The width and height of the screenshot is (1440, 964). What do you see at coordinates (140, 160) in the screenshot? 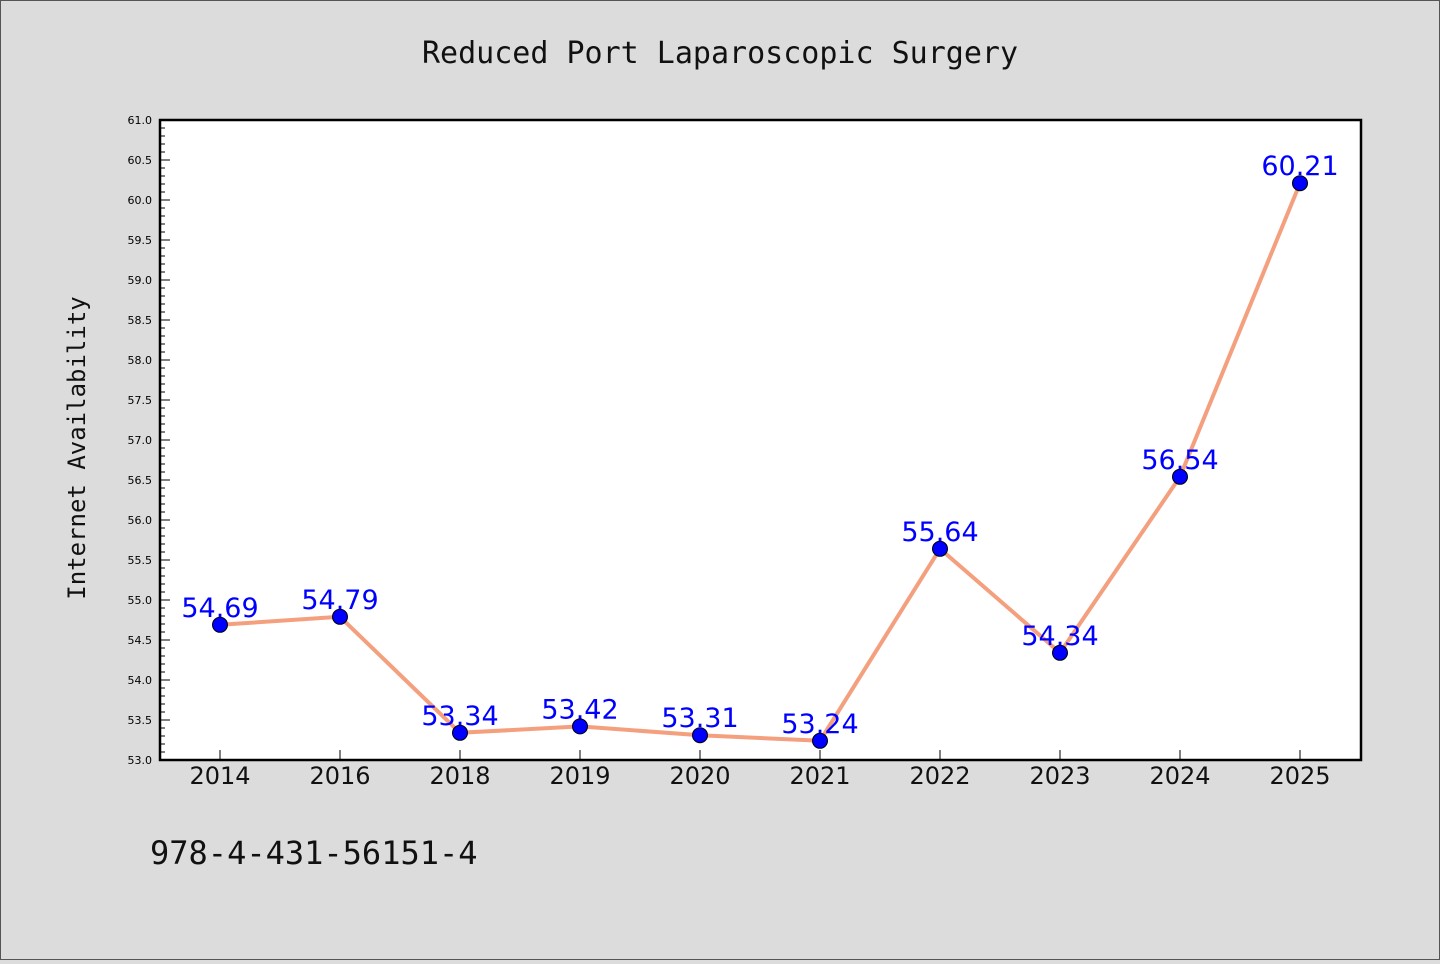
I see `y-tick-label: 60.5` at bounding box center [140, 160].